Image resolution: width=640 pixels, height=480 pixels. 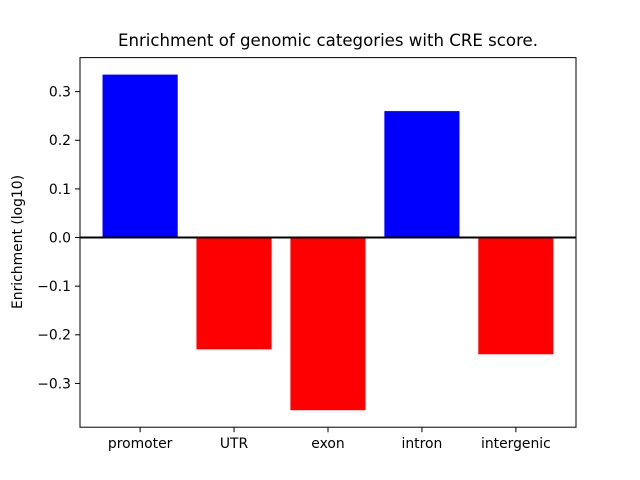 I want to click on x-tick-label-promoter: promoter, so click(x=140, y=444).